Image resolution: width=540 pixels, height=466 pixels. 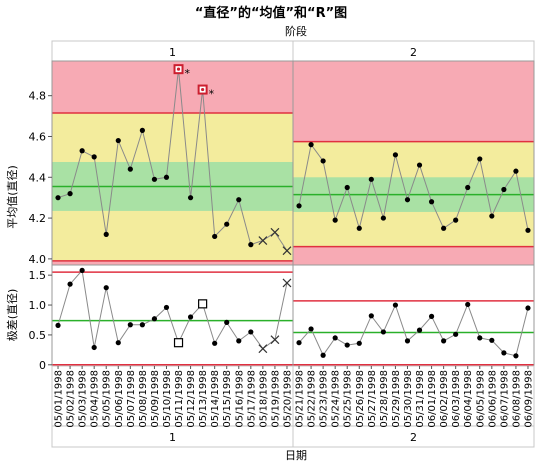 What do you see at coordinates (239, 399) in the screenshot?
I see `x-tick-label: 05/16/1998` at bounding box center [239, 399].